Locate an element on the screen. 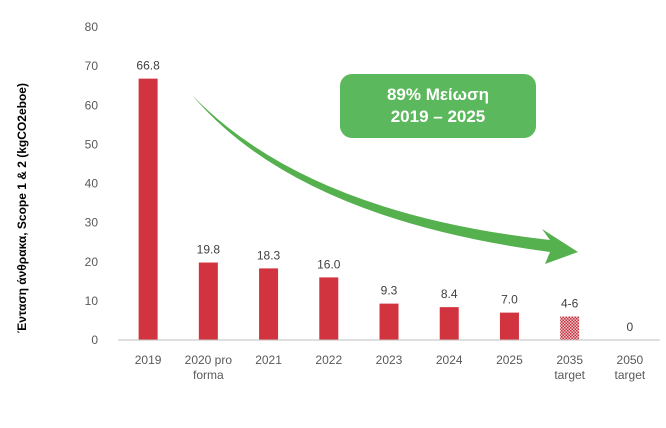 The width and height of the screenshot is (666, 428). y-axis: 0 10 20 30 40 50 60 70 80 is located at coordinates (92, 183).